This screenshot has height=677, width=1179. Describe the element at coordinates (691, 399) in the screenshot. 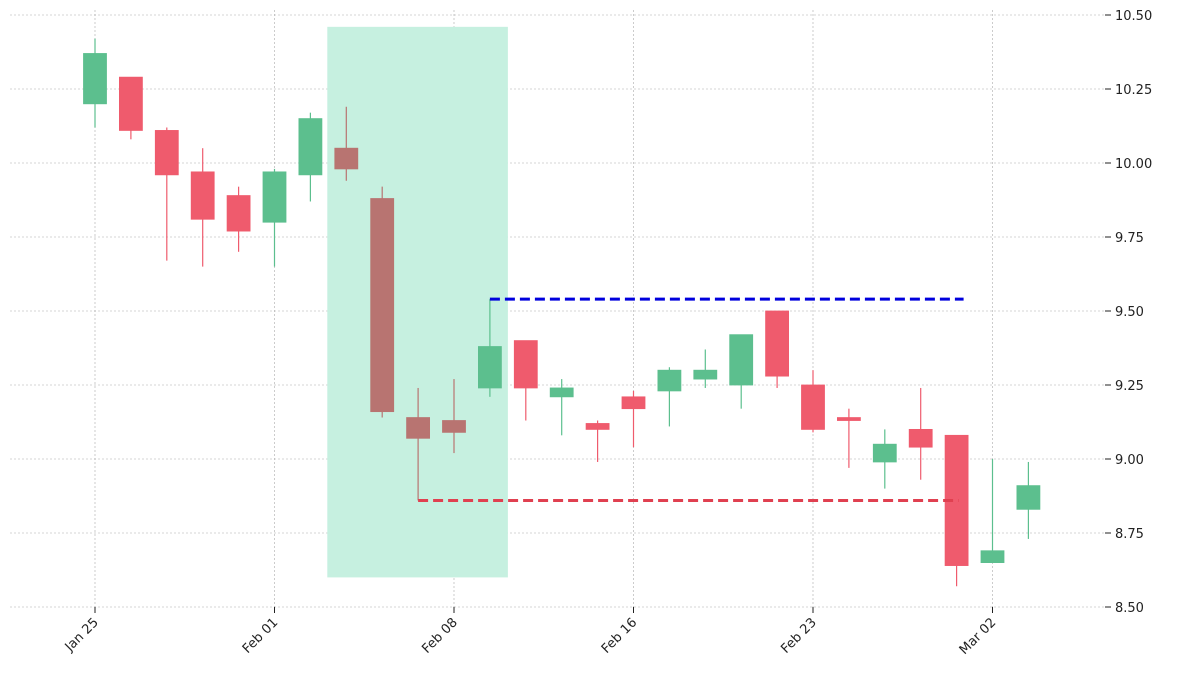

I see `level-line-layer` at that location.